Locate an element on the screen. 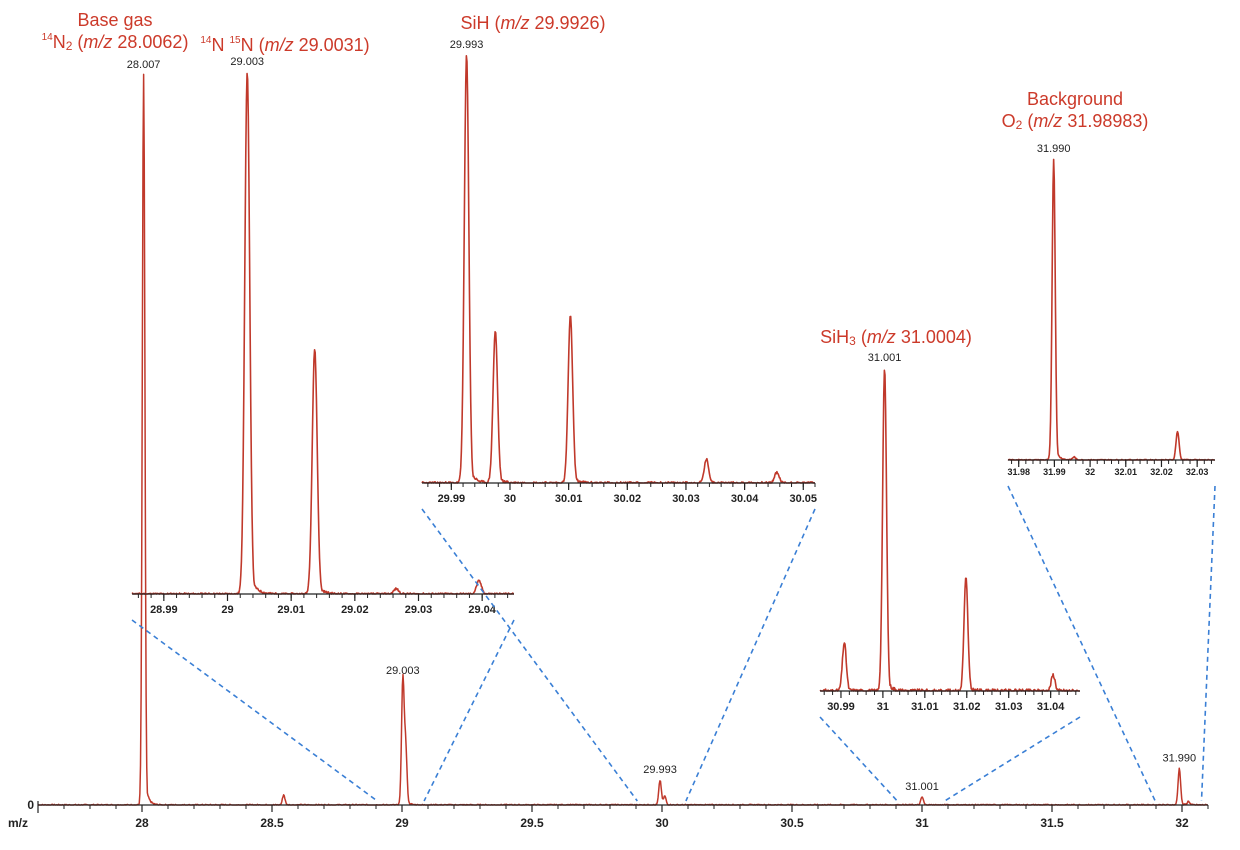 This screenshot has width=1240, height=850. inset-o2-peak-label: 31.990 is located at coordinates (1054, 149).